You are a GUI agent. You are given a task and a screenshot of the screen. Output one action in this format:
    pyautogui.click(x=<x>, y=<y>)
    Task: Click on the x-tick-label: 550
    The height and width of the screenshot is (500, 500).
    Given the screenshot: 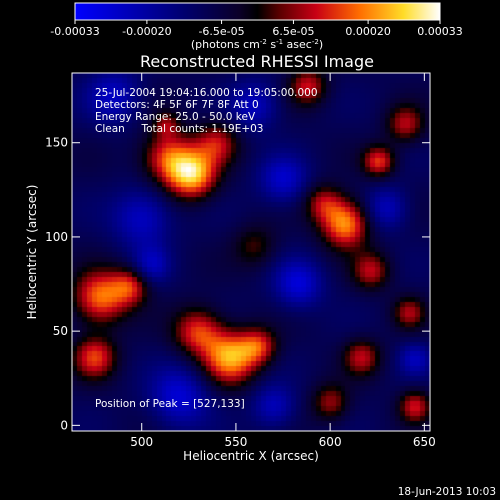 What is the action you would take?
    pyautogui.click(x=235, y=442)
    